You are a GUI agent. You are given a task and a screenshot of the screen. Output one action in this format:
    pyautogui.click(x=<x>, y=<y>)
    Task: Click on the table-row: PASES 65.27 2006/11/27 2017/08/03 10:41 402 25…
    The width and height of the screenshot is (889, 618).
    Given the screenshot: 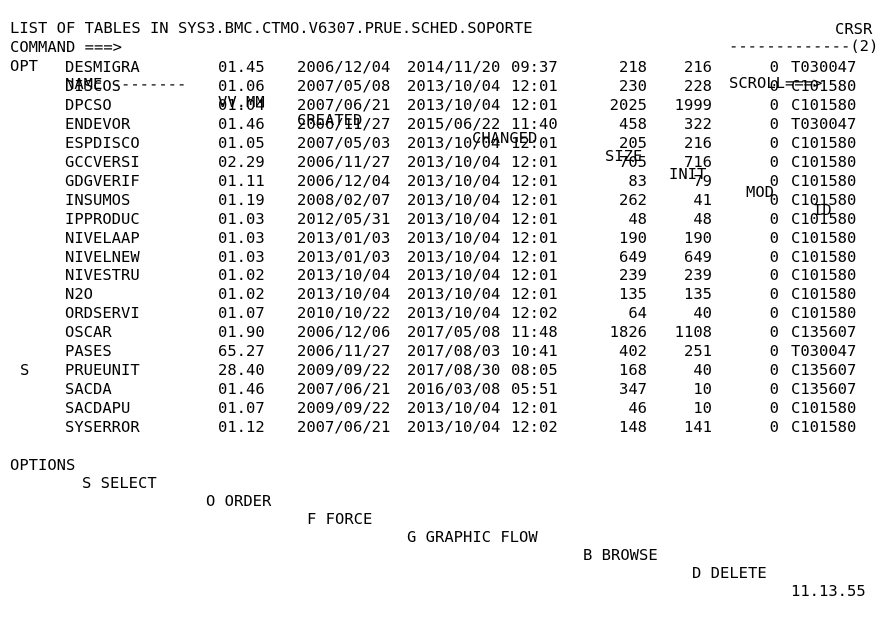 What is the action you would take?
    pyautogui.click(x=444, y=351)
    